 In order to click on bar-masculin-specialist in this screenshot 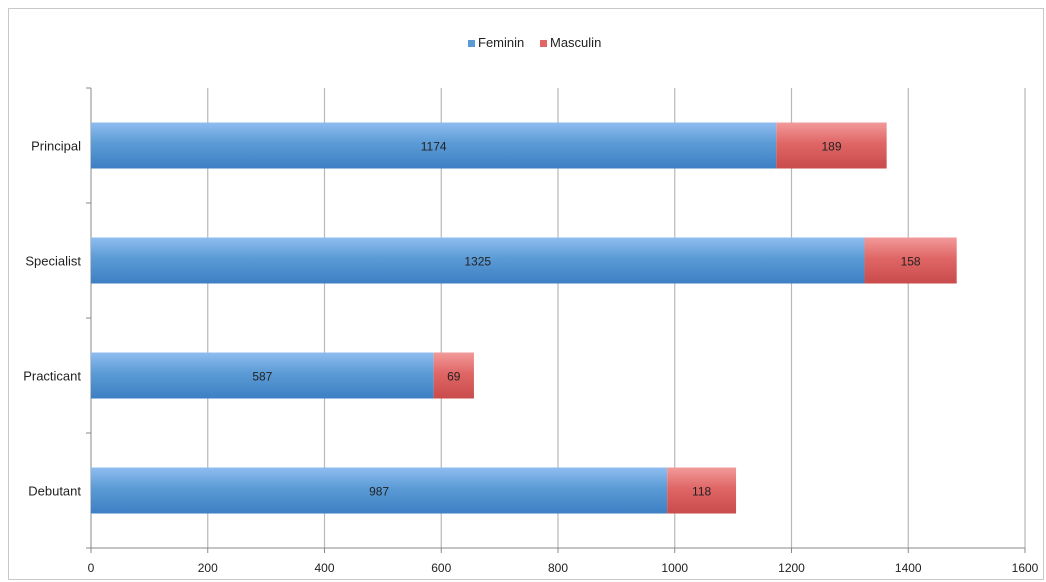, I will do `click(910, 260)`.